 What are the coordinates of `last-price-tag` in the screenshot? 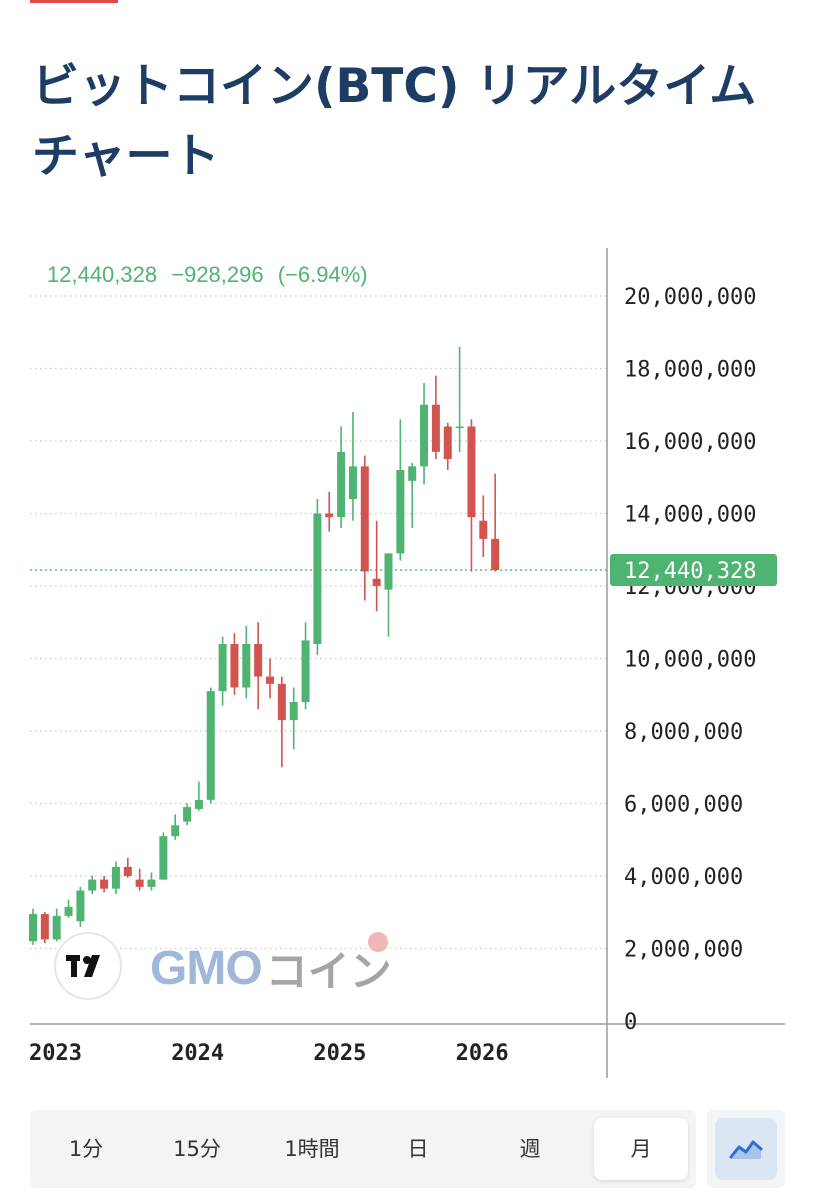 It's located at (693, 570).